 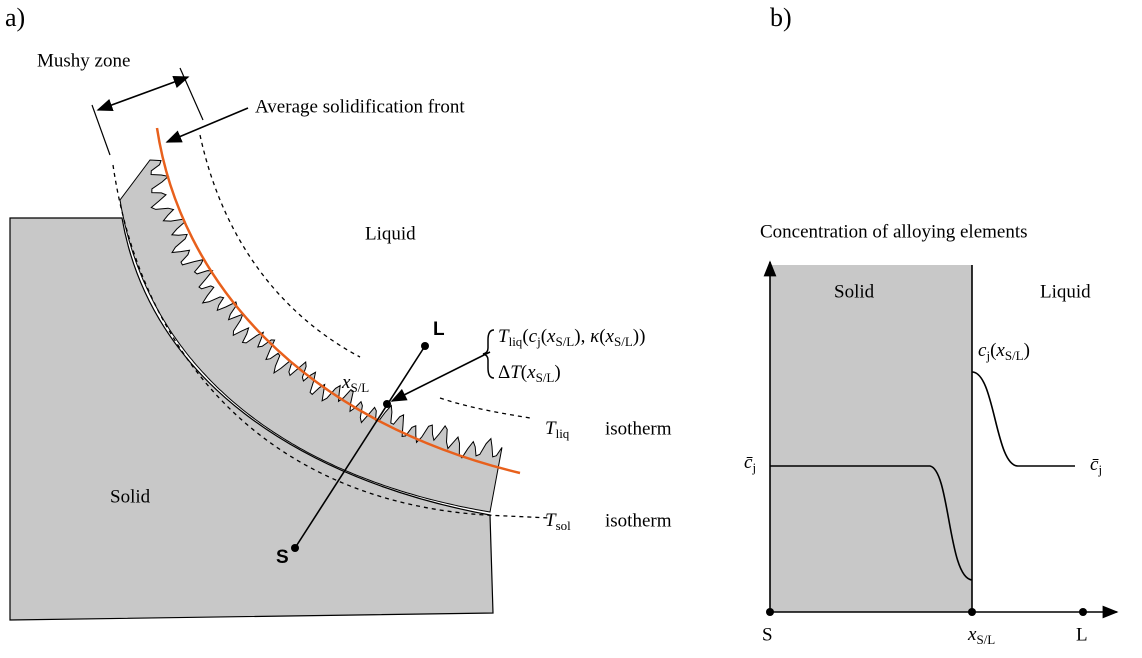 I want to click on axis-label: S, so click(x=767, y=634).